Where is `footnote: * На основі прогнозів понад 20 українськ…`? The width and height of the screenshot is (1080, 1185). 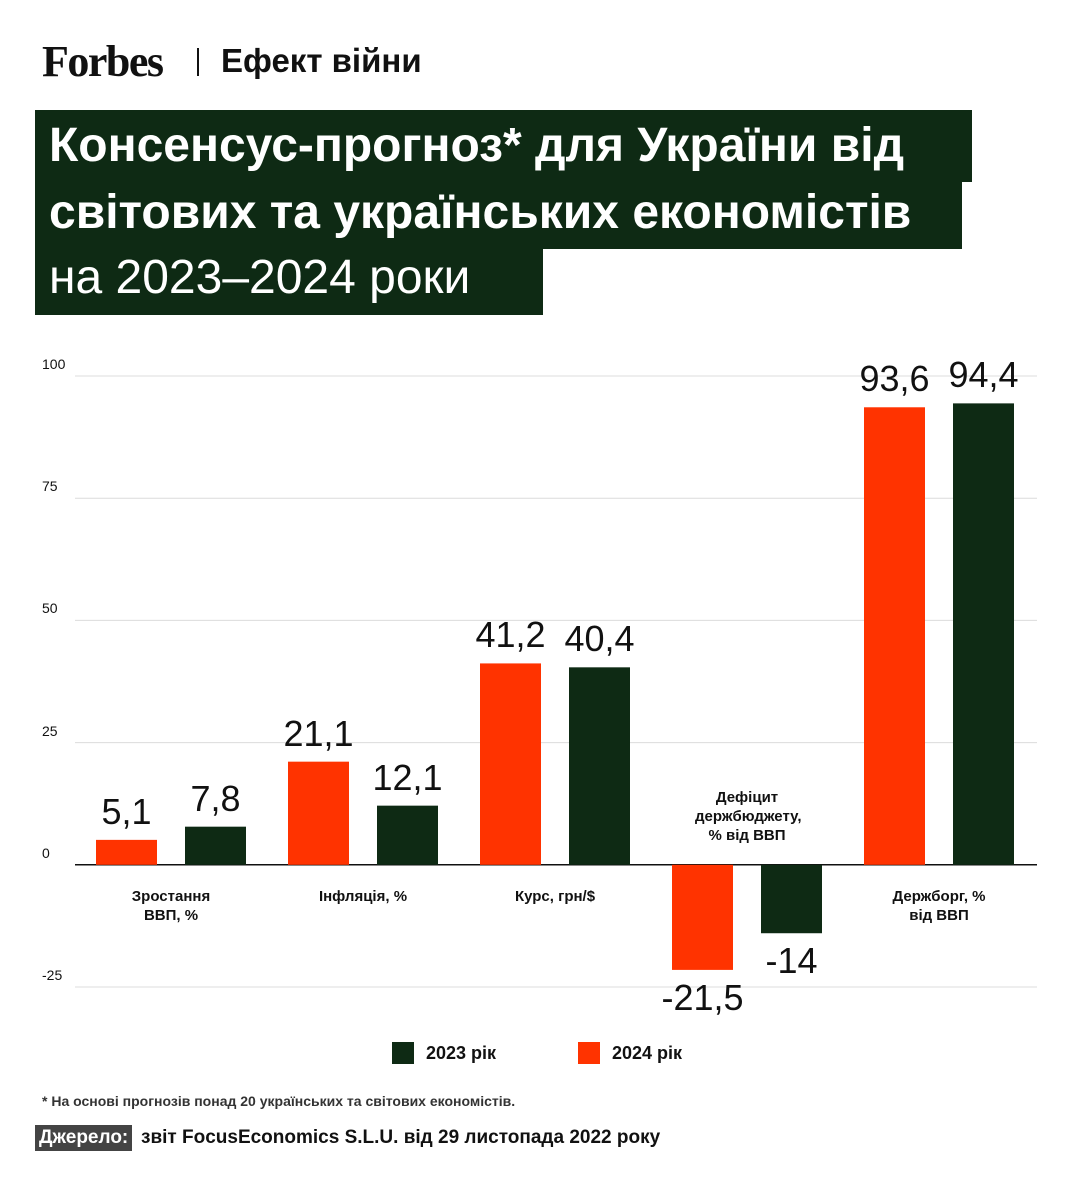 footnote: * На основі прогнозів понад 20 українськ… is located at coordinates (279, 1101).